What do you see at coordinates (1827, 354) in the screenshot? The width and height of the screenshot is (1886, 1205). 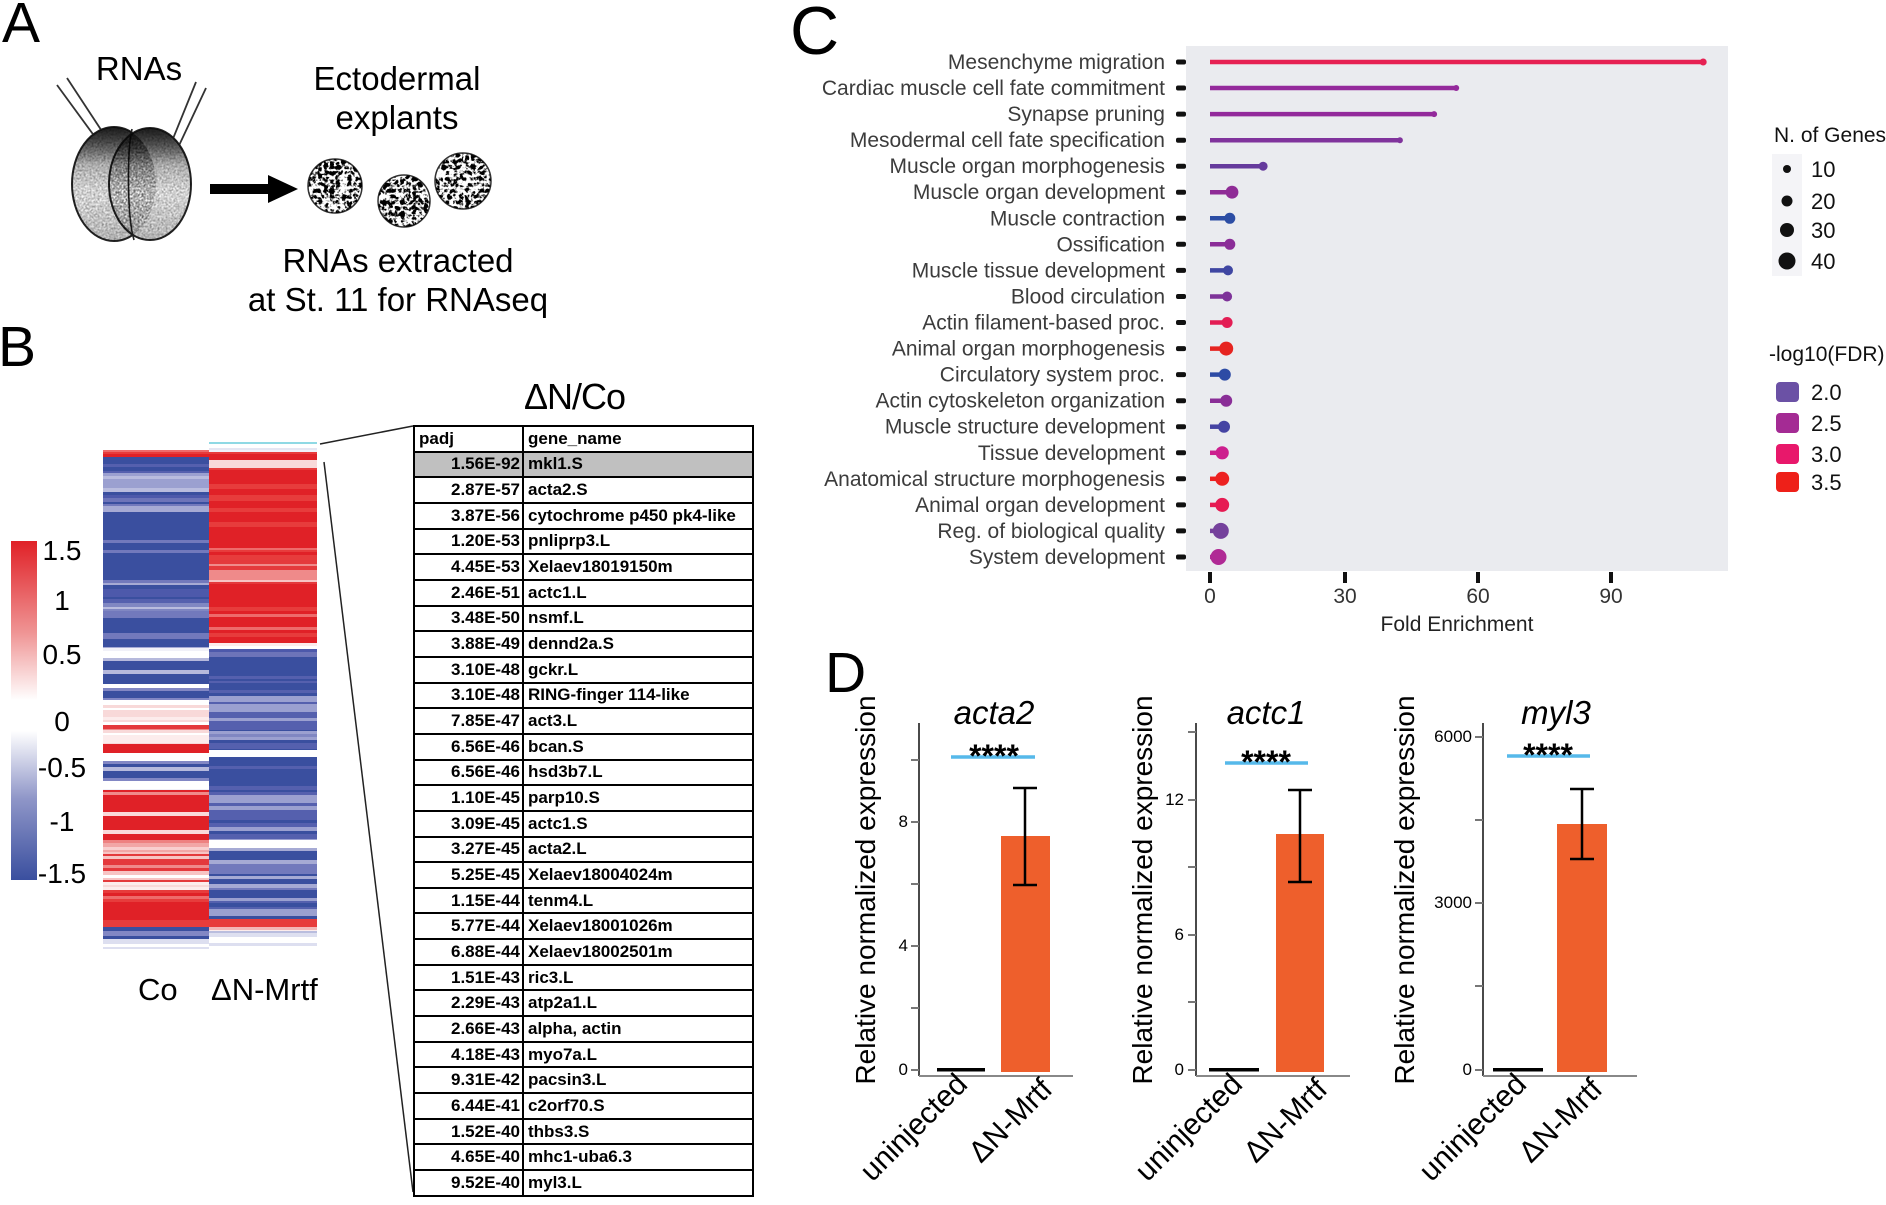 I see `svg-text: -log10(FDR)` at bounding box center [1827, 354].